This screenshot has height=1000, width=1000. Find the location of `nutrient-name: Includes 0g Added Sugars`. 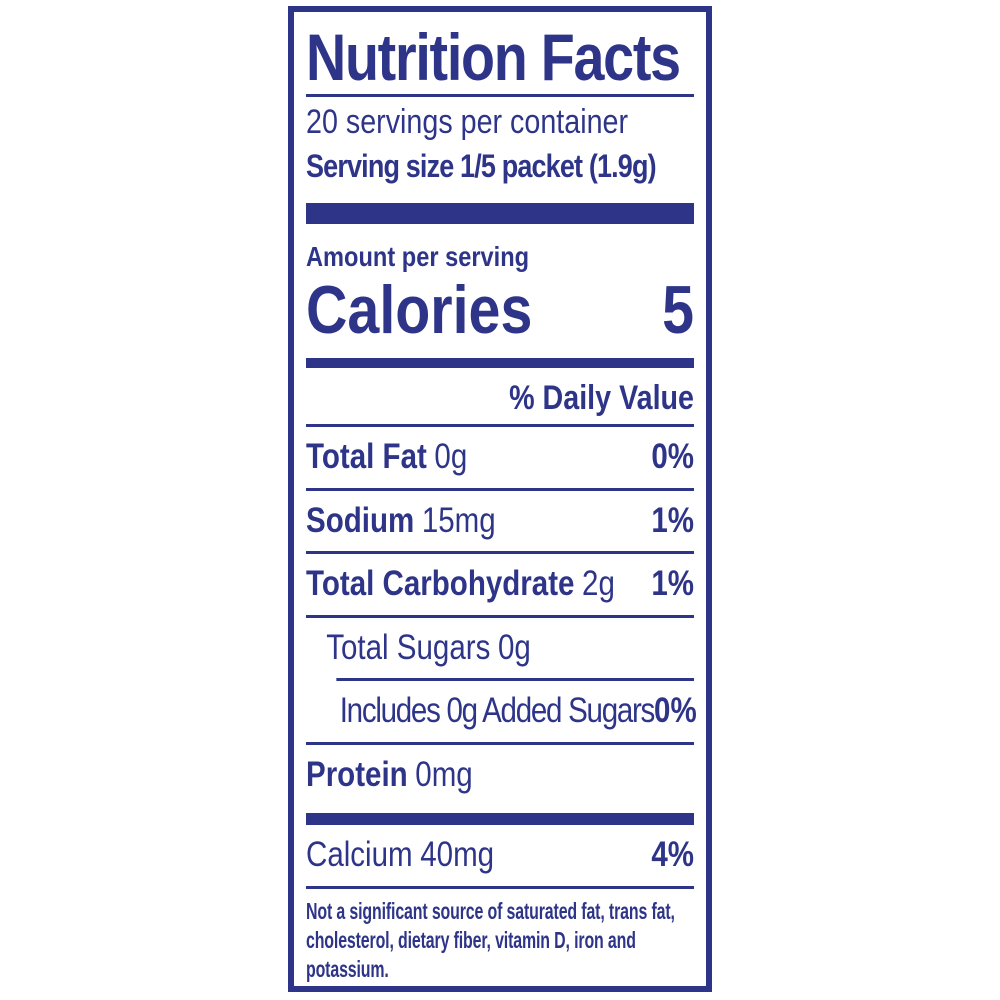

nutrient-name: Includes 0g Added Sugars is located at coordinates (497, 711).